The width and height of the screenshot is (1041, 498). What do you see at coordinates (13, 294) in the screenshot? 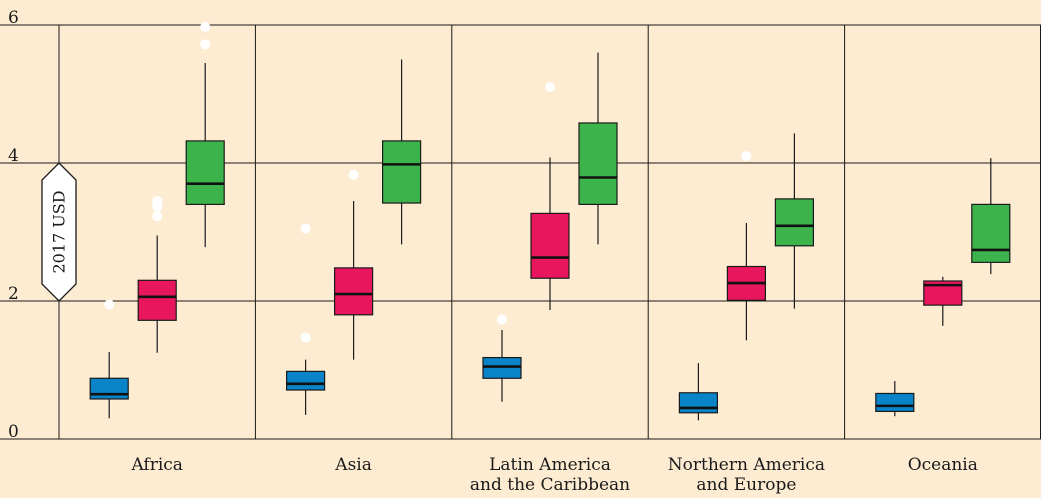
I see `y-tick-label: 2` at bounding box center [13, 294].